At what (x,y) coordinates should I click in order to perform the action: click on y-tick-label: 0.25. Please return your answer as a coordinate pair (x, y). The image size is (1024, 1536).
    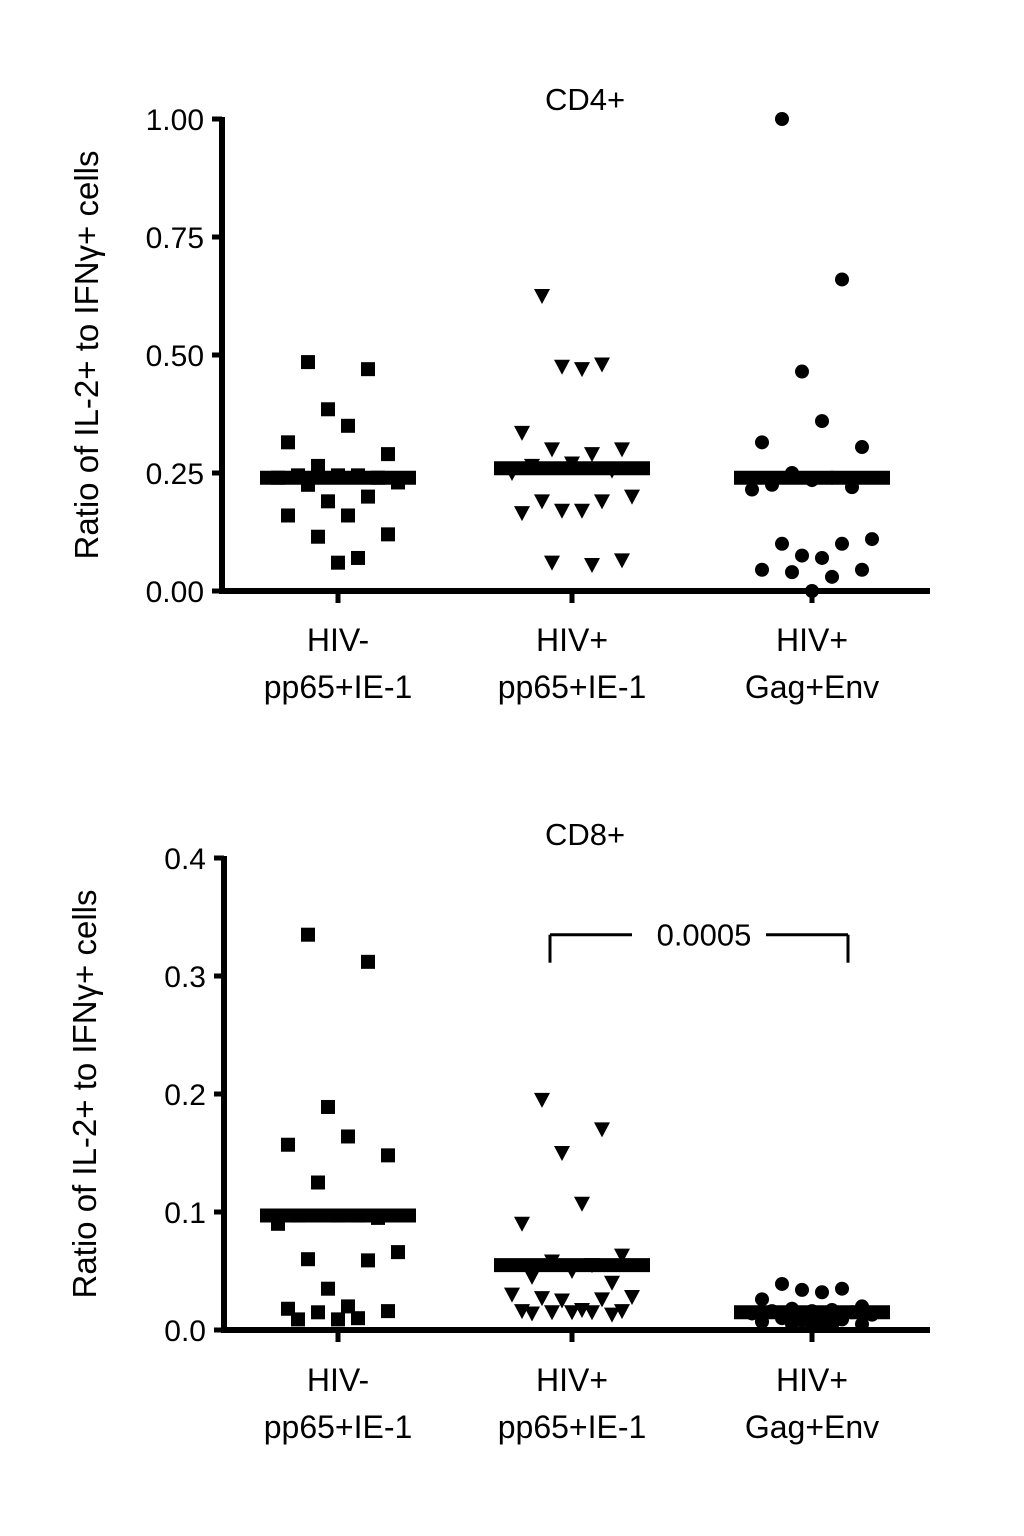
    Looking at the image, I should click on (175, 474).